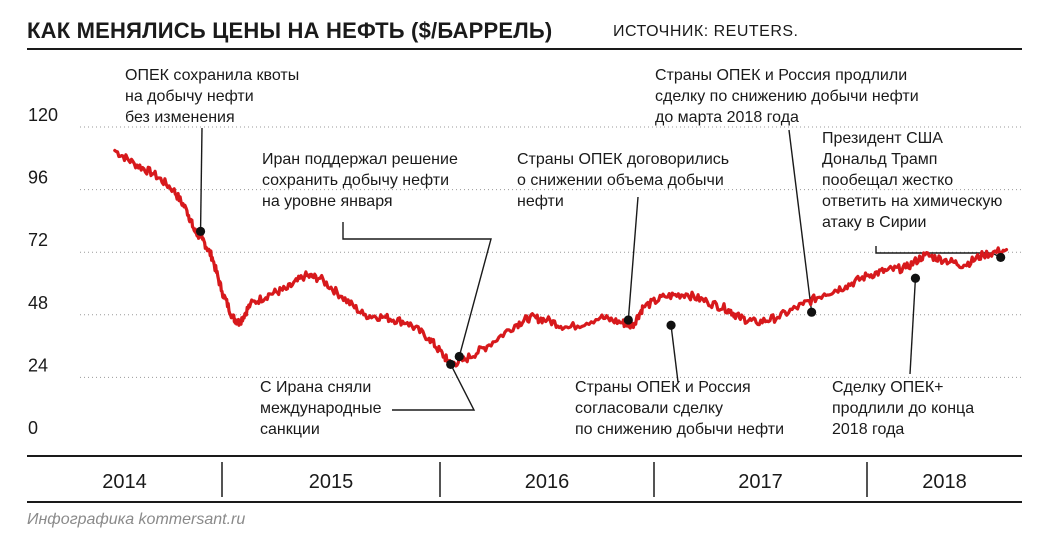  Describe the element at coordinates (524, 479) in the screenshot. I see `x-axis: 2014 2015 2016 2017 2018` at that location.